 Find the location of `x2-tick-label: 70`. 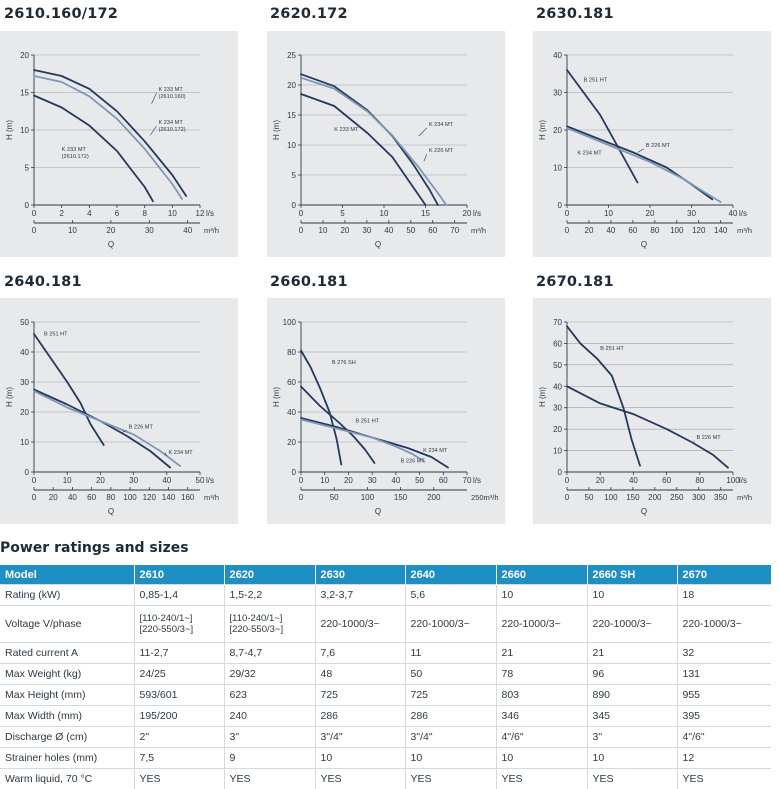

x2-tick-label: 70 is located at coordinates (454, 230).